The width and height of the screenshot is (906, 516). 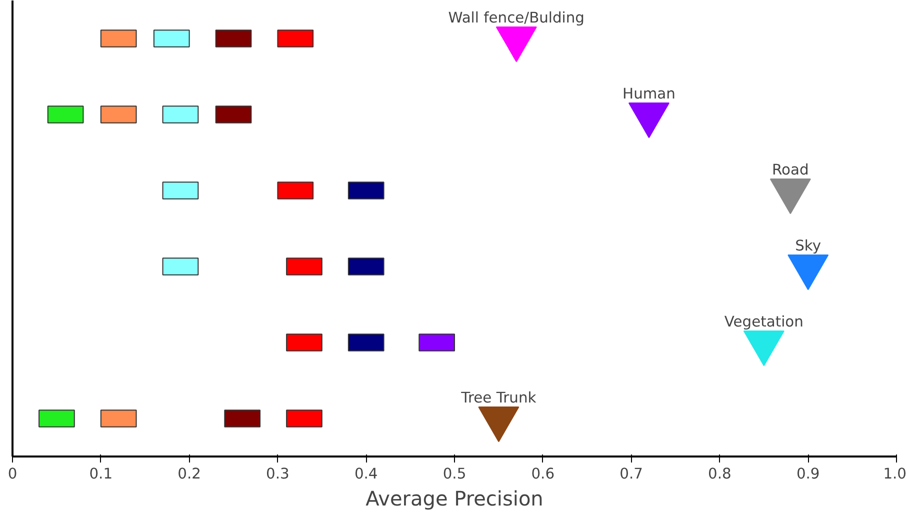 I want to click on x-tick-label: 1.0, so click(x=894, y=474).